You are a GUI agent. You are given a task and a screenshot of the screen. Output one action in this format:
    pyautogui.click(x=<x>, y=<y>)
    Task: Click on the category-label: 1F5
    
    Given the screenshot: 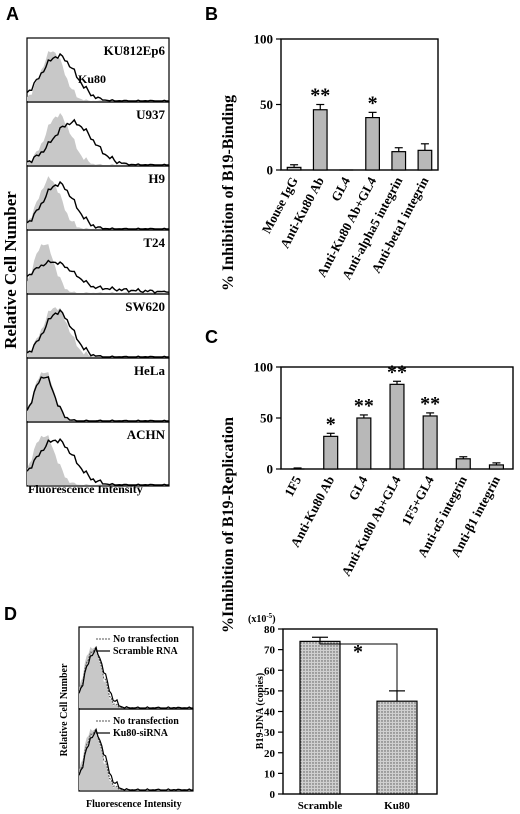 What is the action you would take?
    pyautogui.click(x=292, y=486)
    